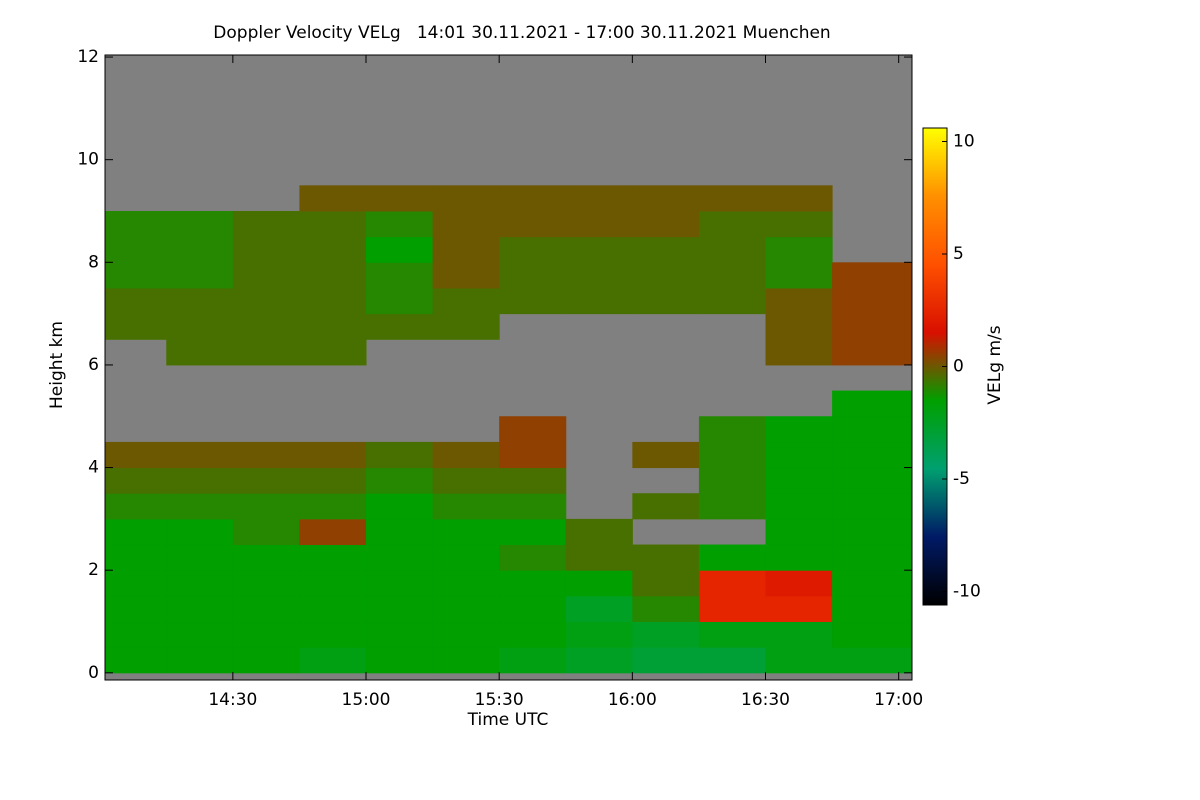  What do you see at coordinates (93, 570) in the screenshot?
I see `y-tick-label: 2` at bounding box center [93, 570].